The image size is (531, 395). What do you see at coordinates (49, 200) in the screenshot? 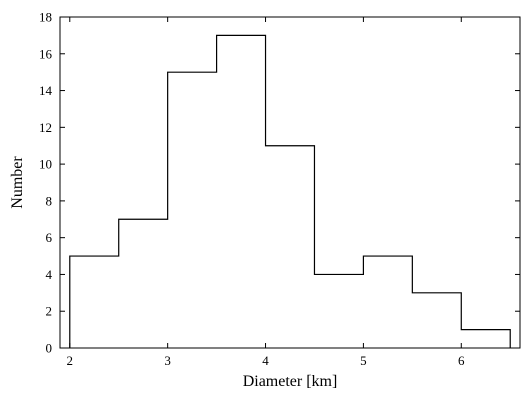
I see `y-tick-label: 8` at bounding box center [49, 200].